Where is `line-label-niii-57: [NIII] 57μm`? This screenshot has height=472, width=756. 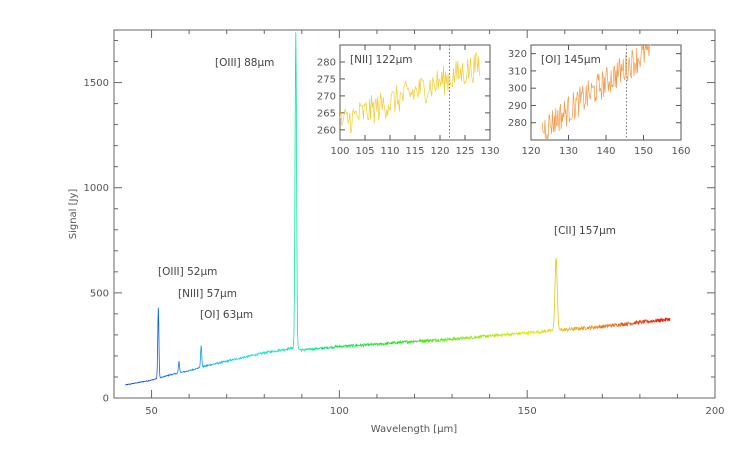 line-label-niii-57: [NIII] 57μm is located at coordinates (207, 294).